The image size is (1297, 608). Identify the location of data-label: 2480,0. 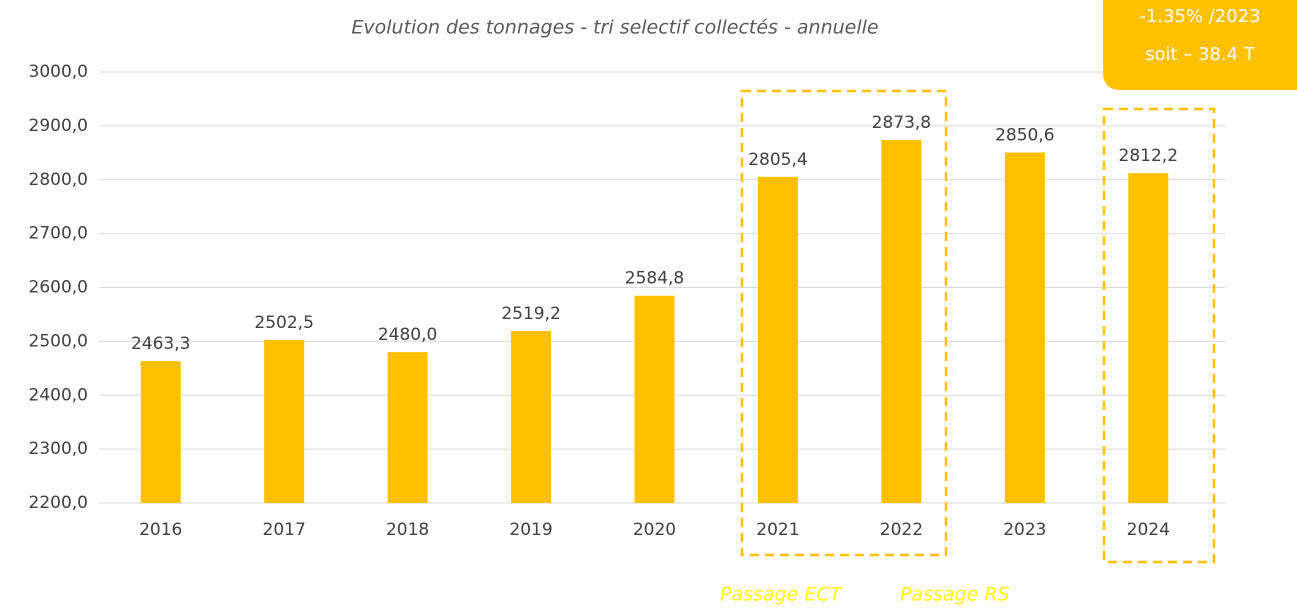
(407, 335).